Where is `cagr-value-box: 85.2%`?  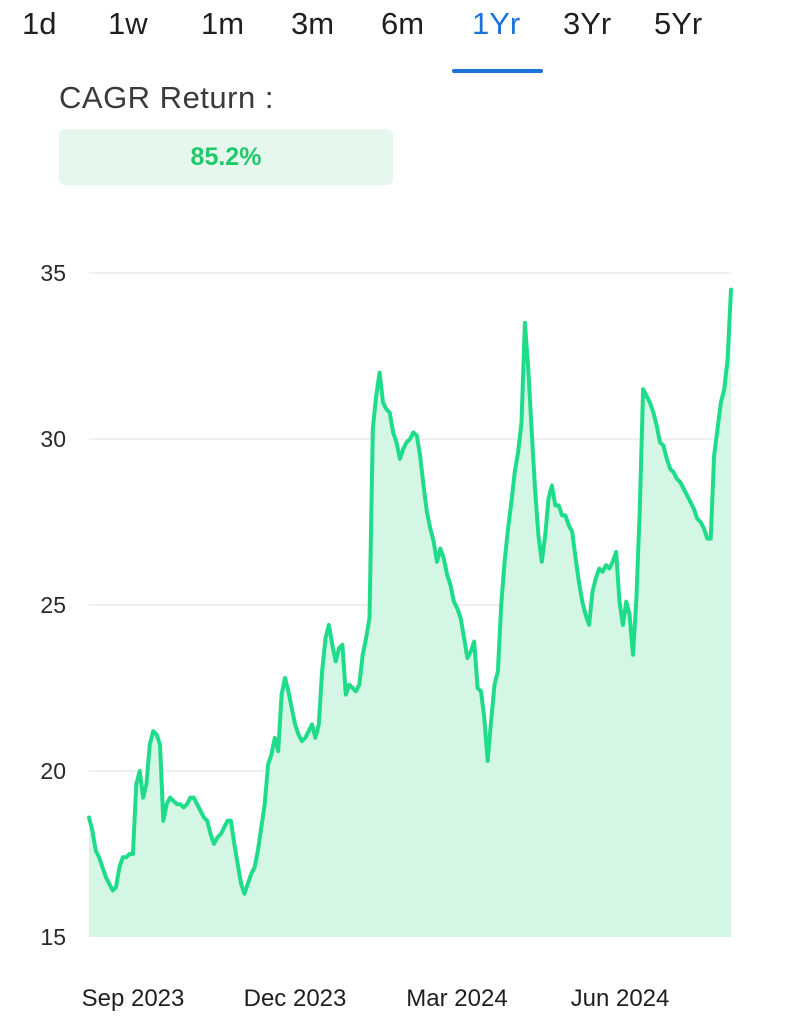
cagr-value-box: 85.2% is located at coordinates (226, 157).